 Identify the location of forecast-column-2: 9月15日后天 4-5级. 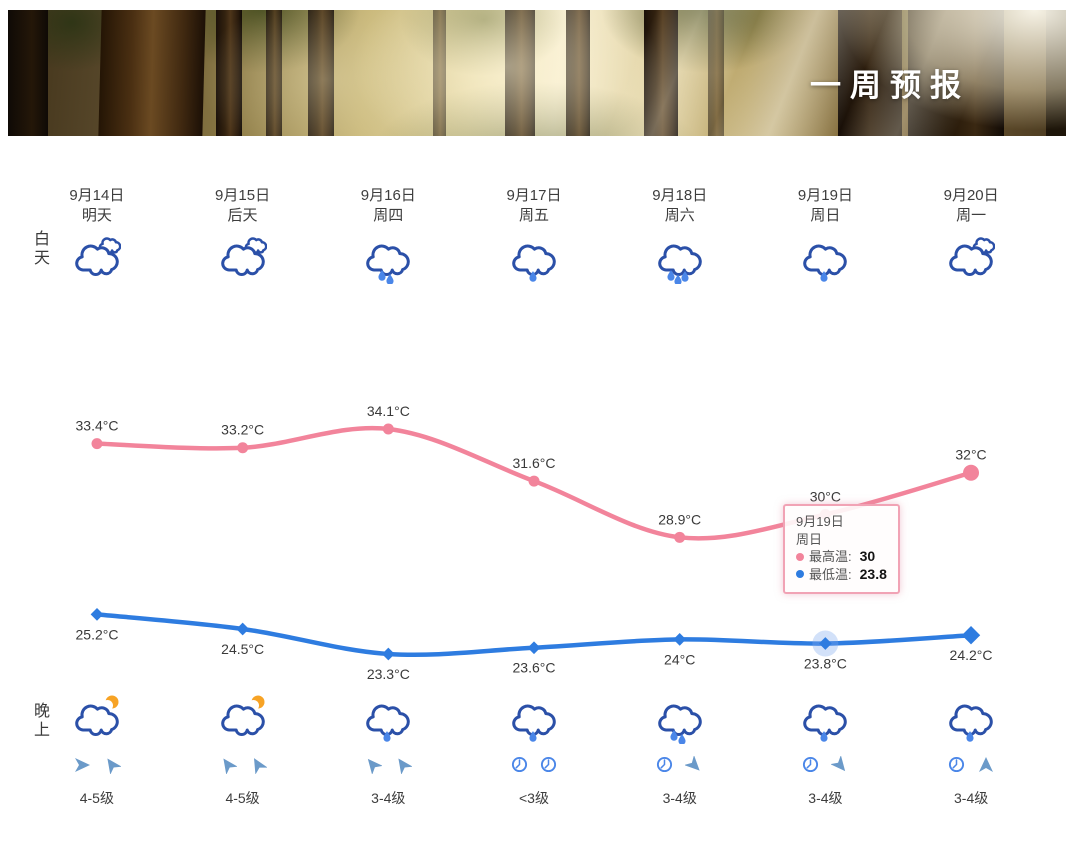
(243, 520).